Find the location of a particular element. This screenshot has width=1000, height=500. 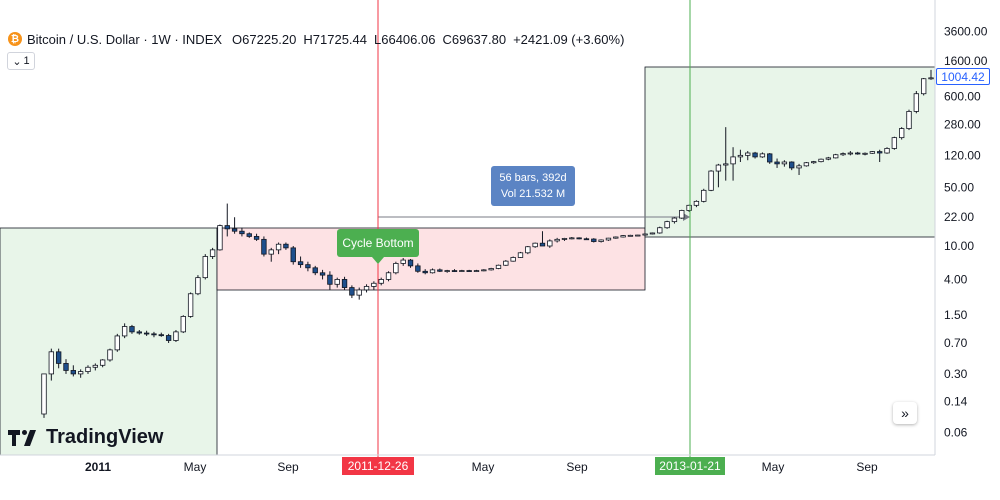

date-badge-green: 2013-01-21 is located at coordinates (690, 466).